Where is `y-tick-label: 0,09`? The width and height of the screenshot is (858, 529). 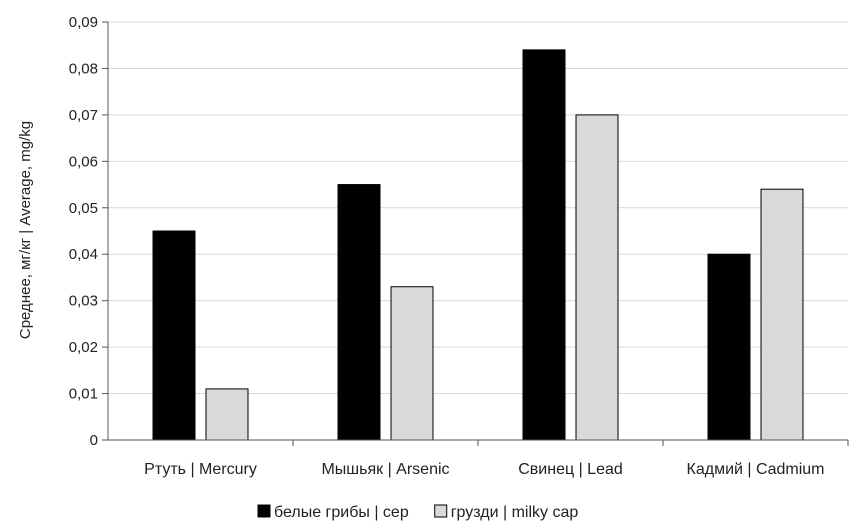 y-tick-label: 0,09 is located at coordinates (83, 22).